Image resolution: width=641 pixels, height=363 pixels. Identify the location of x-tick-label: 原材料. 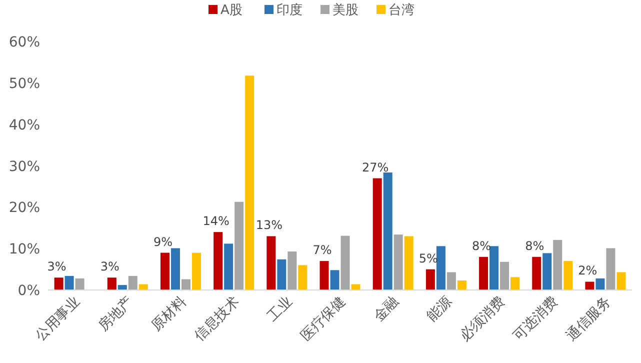
(169, 314).